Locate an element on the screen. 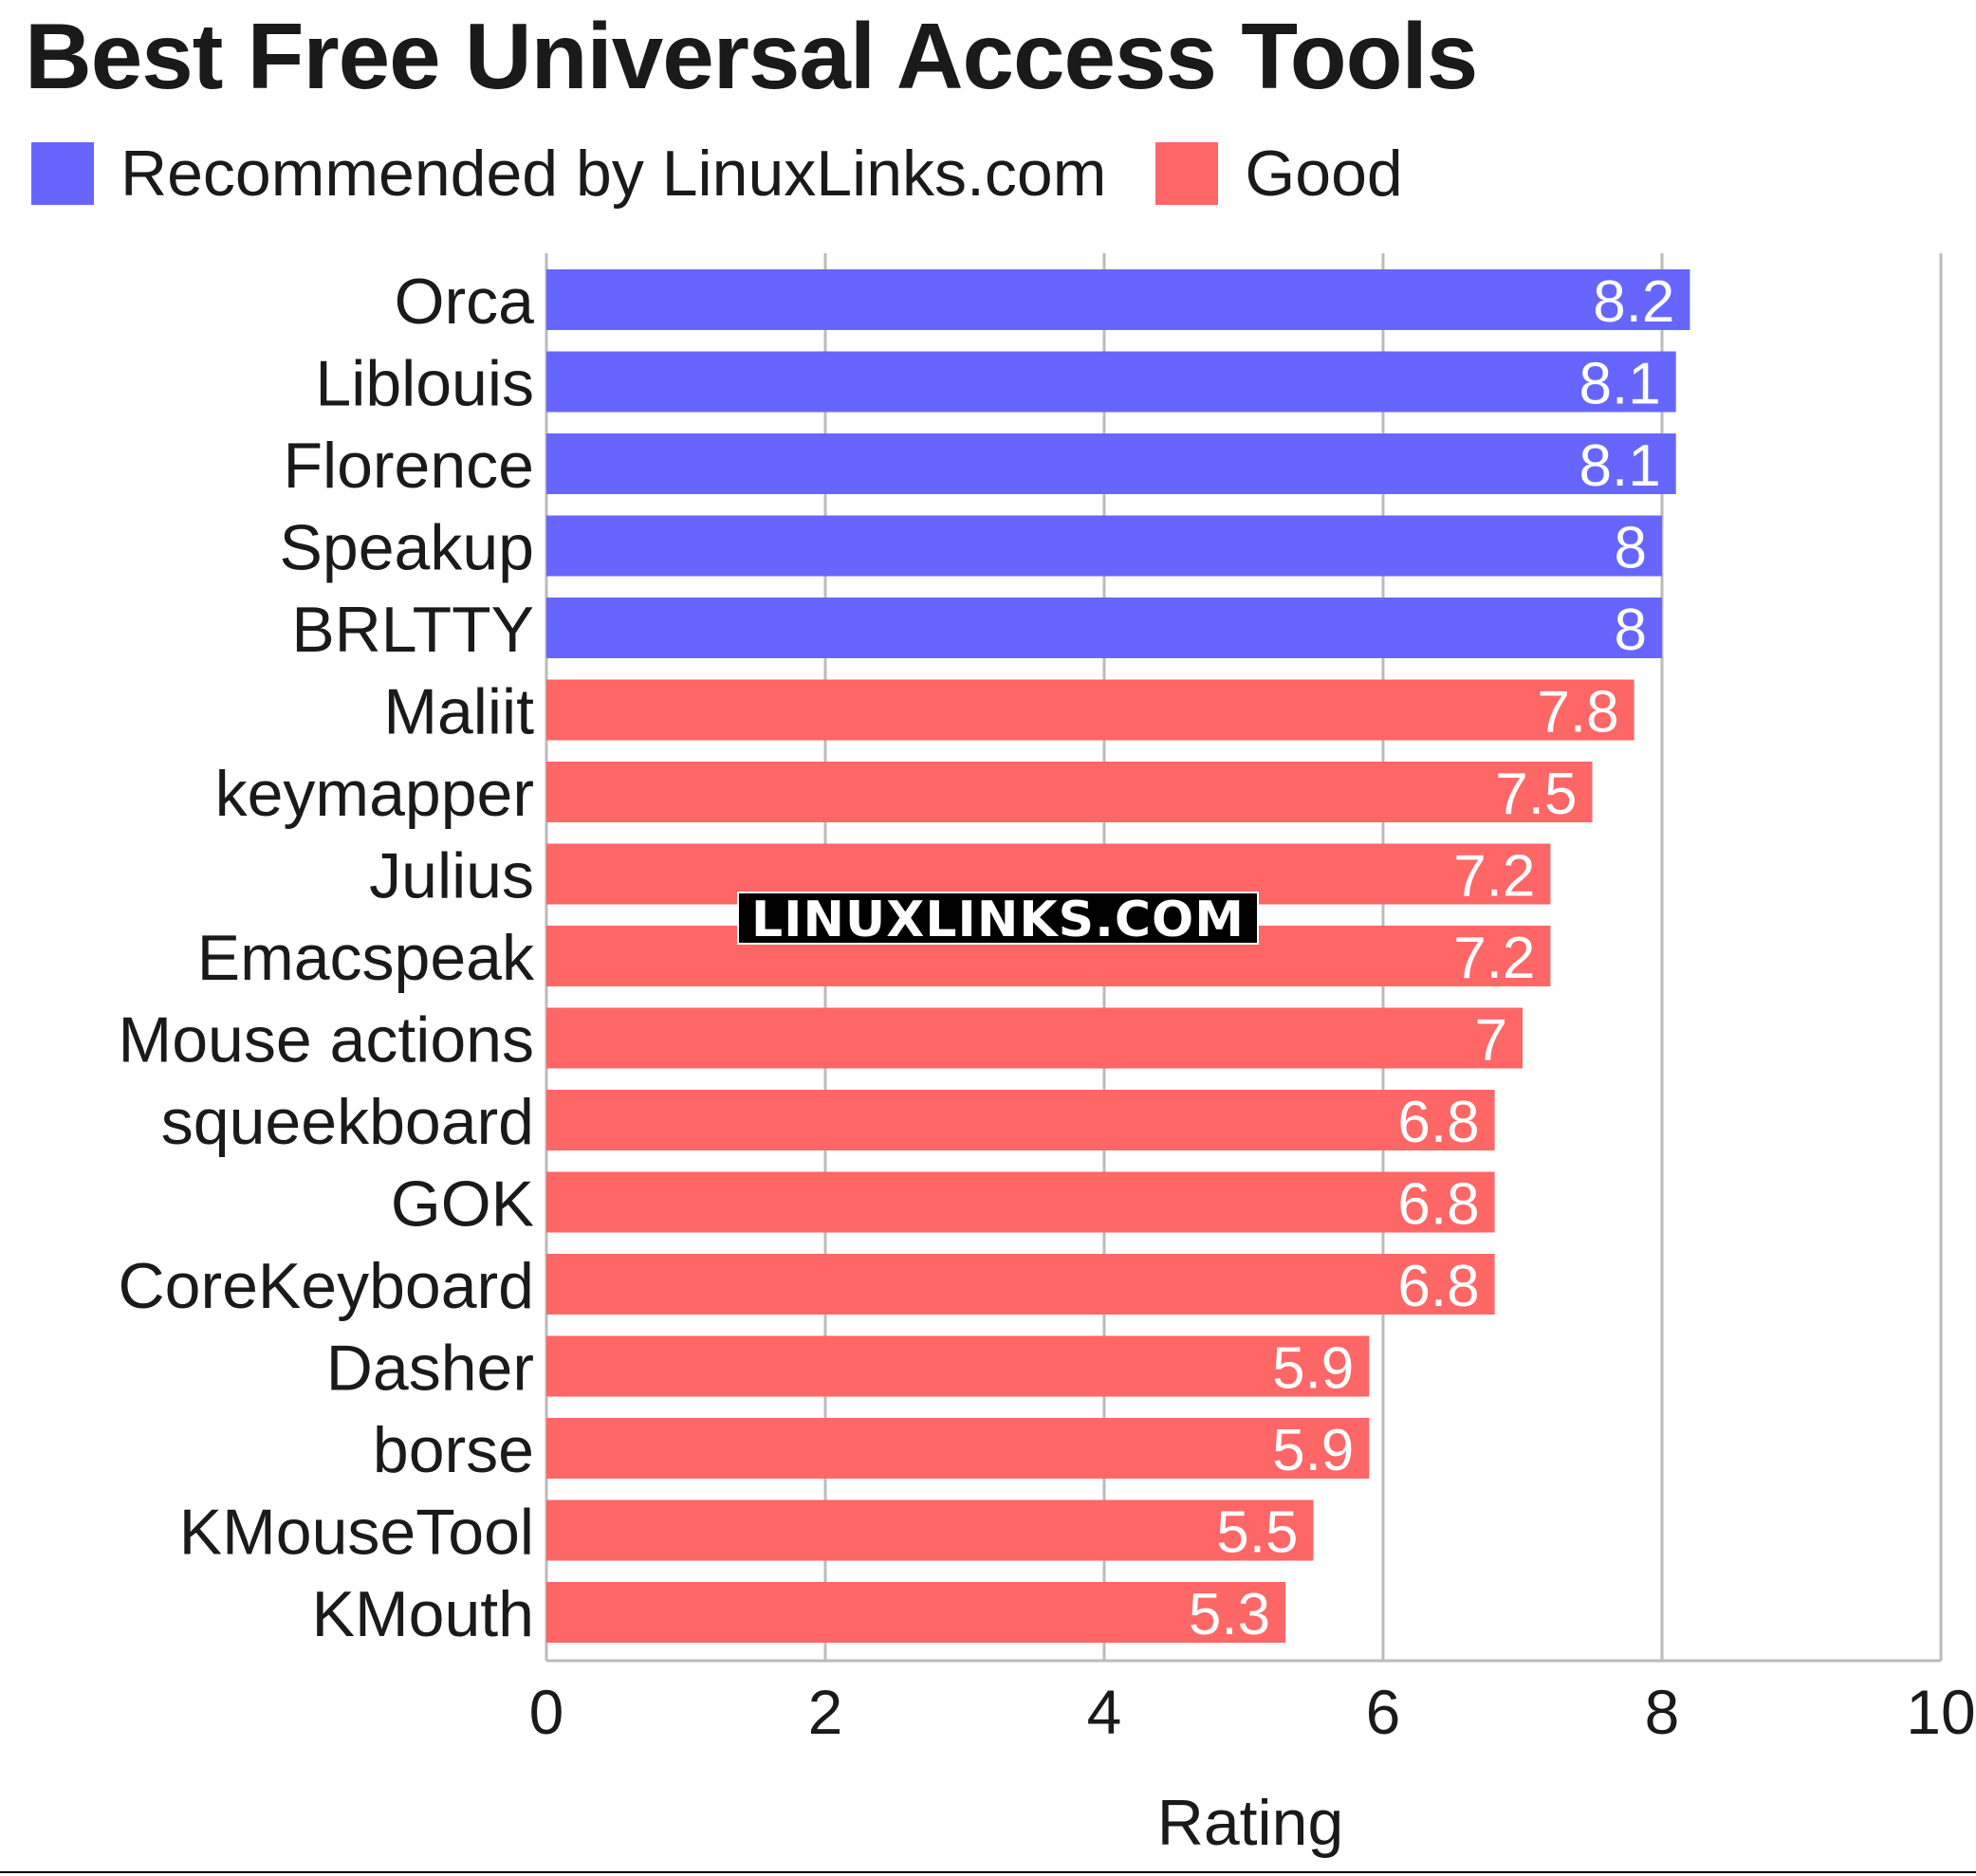 The image size is (1976, 1876). category-label: CoreKeyboard is located at coordinates (326, 1286).